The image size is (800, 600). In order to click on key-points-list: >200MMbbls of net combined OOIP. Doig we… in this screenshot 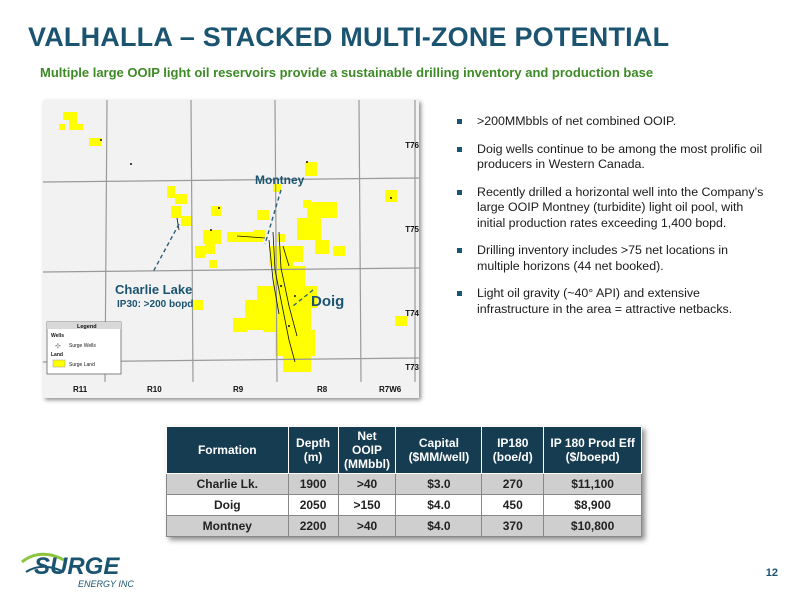, I will do `click(610, 221)`.